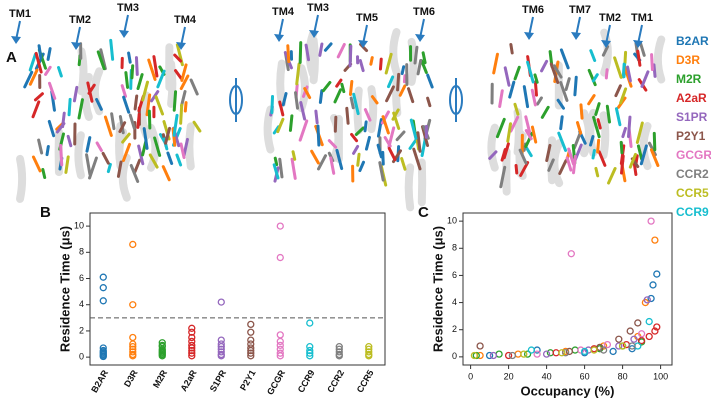 This screenshot has height=402, width=711. What do you see at coordinates (81, 252) in the screenshot?
I see `y-tick-label: 8` at bounding box center [81, 252].